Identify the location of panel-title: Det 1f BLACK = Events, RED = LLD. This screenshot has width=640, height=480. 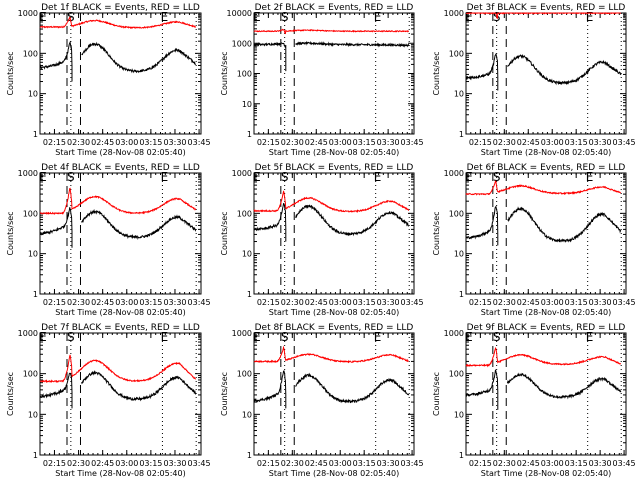
(120, 8).